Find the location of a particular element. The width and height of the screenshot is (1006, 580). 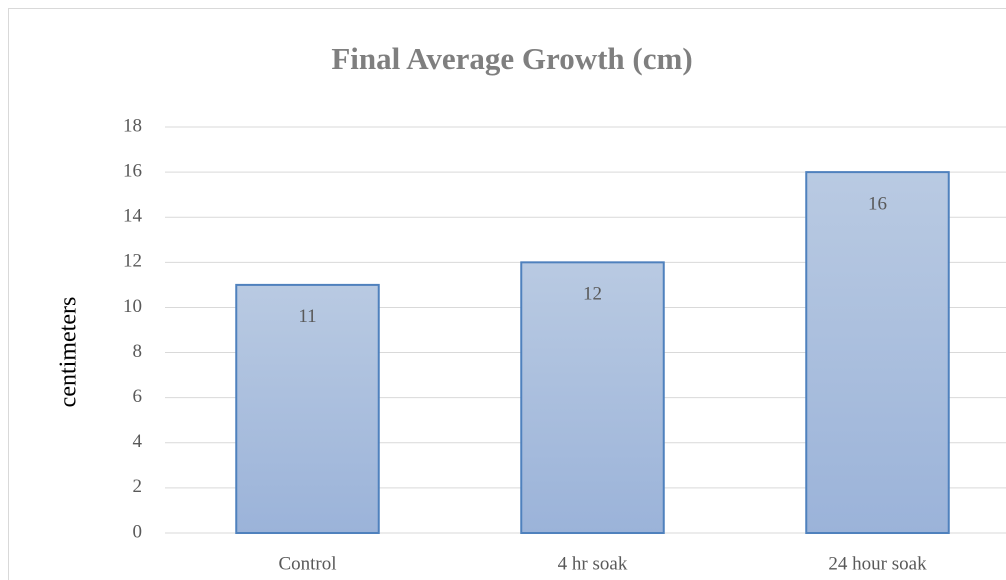

y-tick-label: 16 is located at coordinates (132, 170).